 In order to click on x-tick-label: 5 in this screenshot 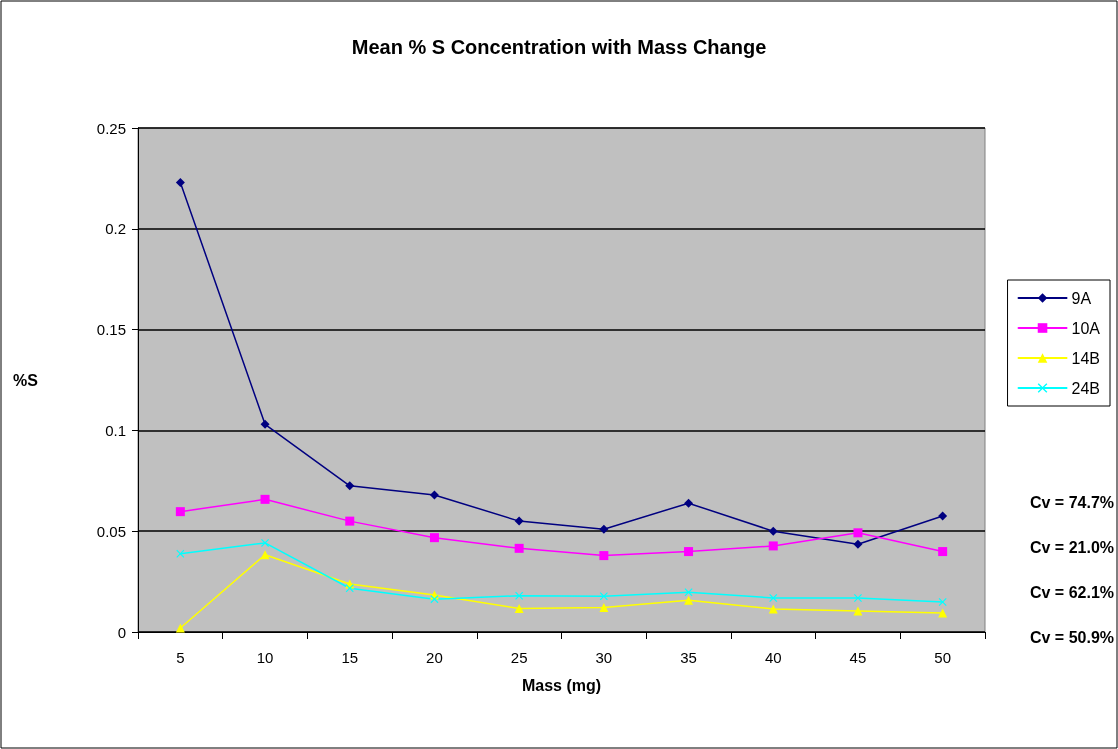, I will do `click(180, 657)`.